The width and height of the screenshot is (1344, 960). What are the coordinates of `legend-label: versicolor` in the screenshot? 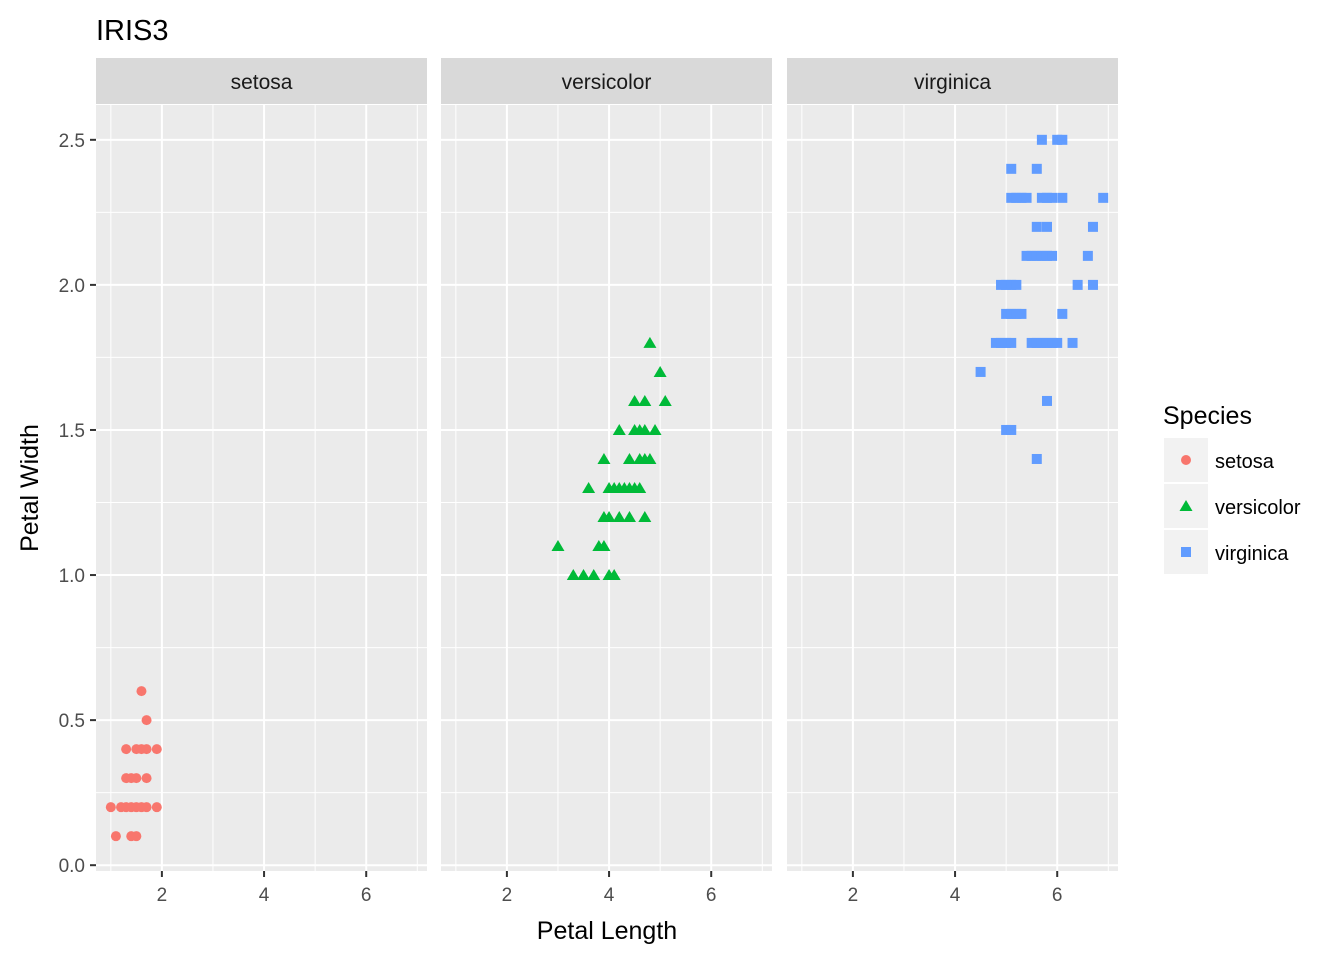 It's located at (1258, 508).